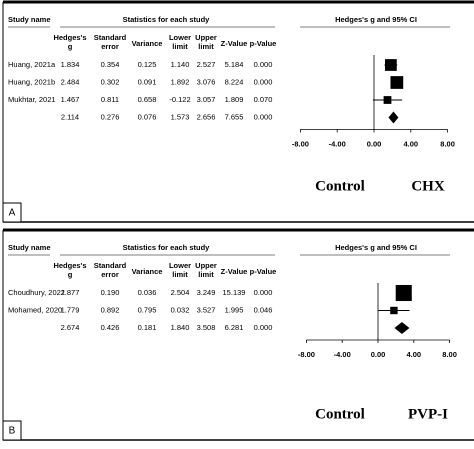 This screenshot has width=474, height=449. Describe the element at coordinates (206, 292) in the screenshot. I see `cell: 3.249` at that location.